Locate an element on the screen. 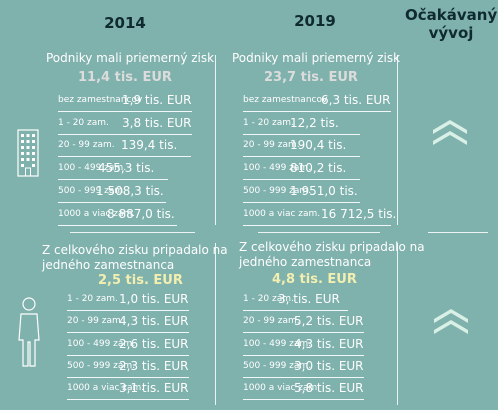  list-item: 1000 a viac zam. 16 712,5 tis. is located at coordinates (320, 216).